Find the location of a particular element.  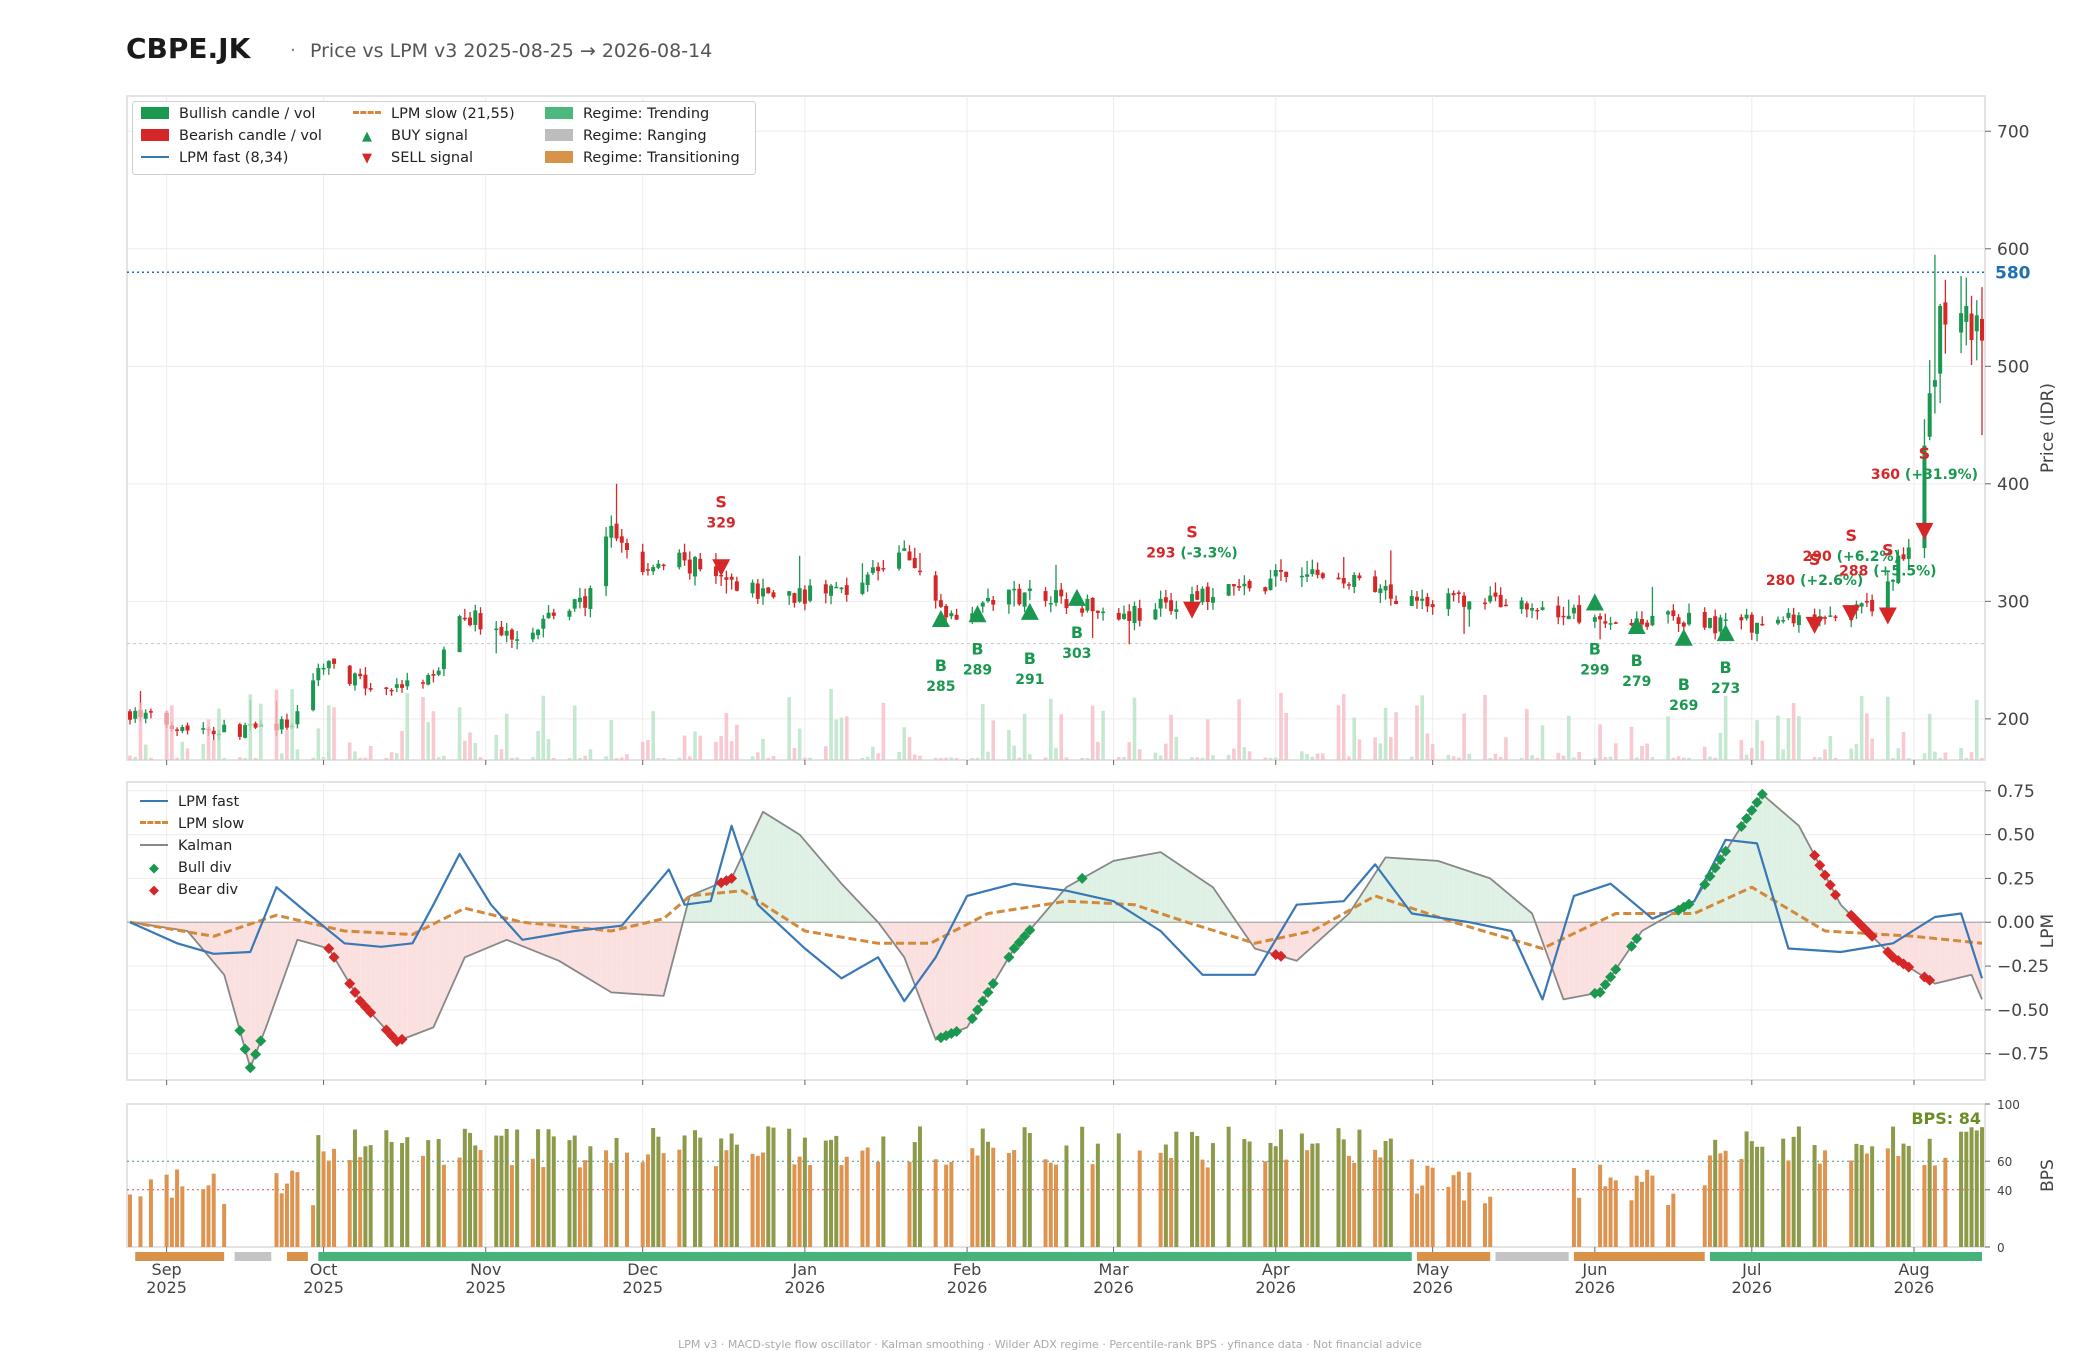

x-tick-year: 2026 is located at coordinates (1113, 1287).